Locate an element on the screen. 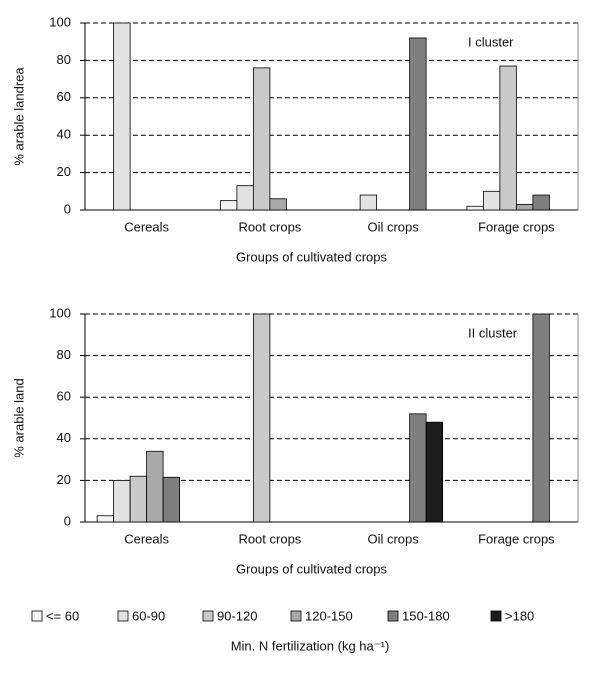 This screenshot has height=673, width=594. y-axis-title: % arable land is located at coordinates (18, 418).